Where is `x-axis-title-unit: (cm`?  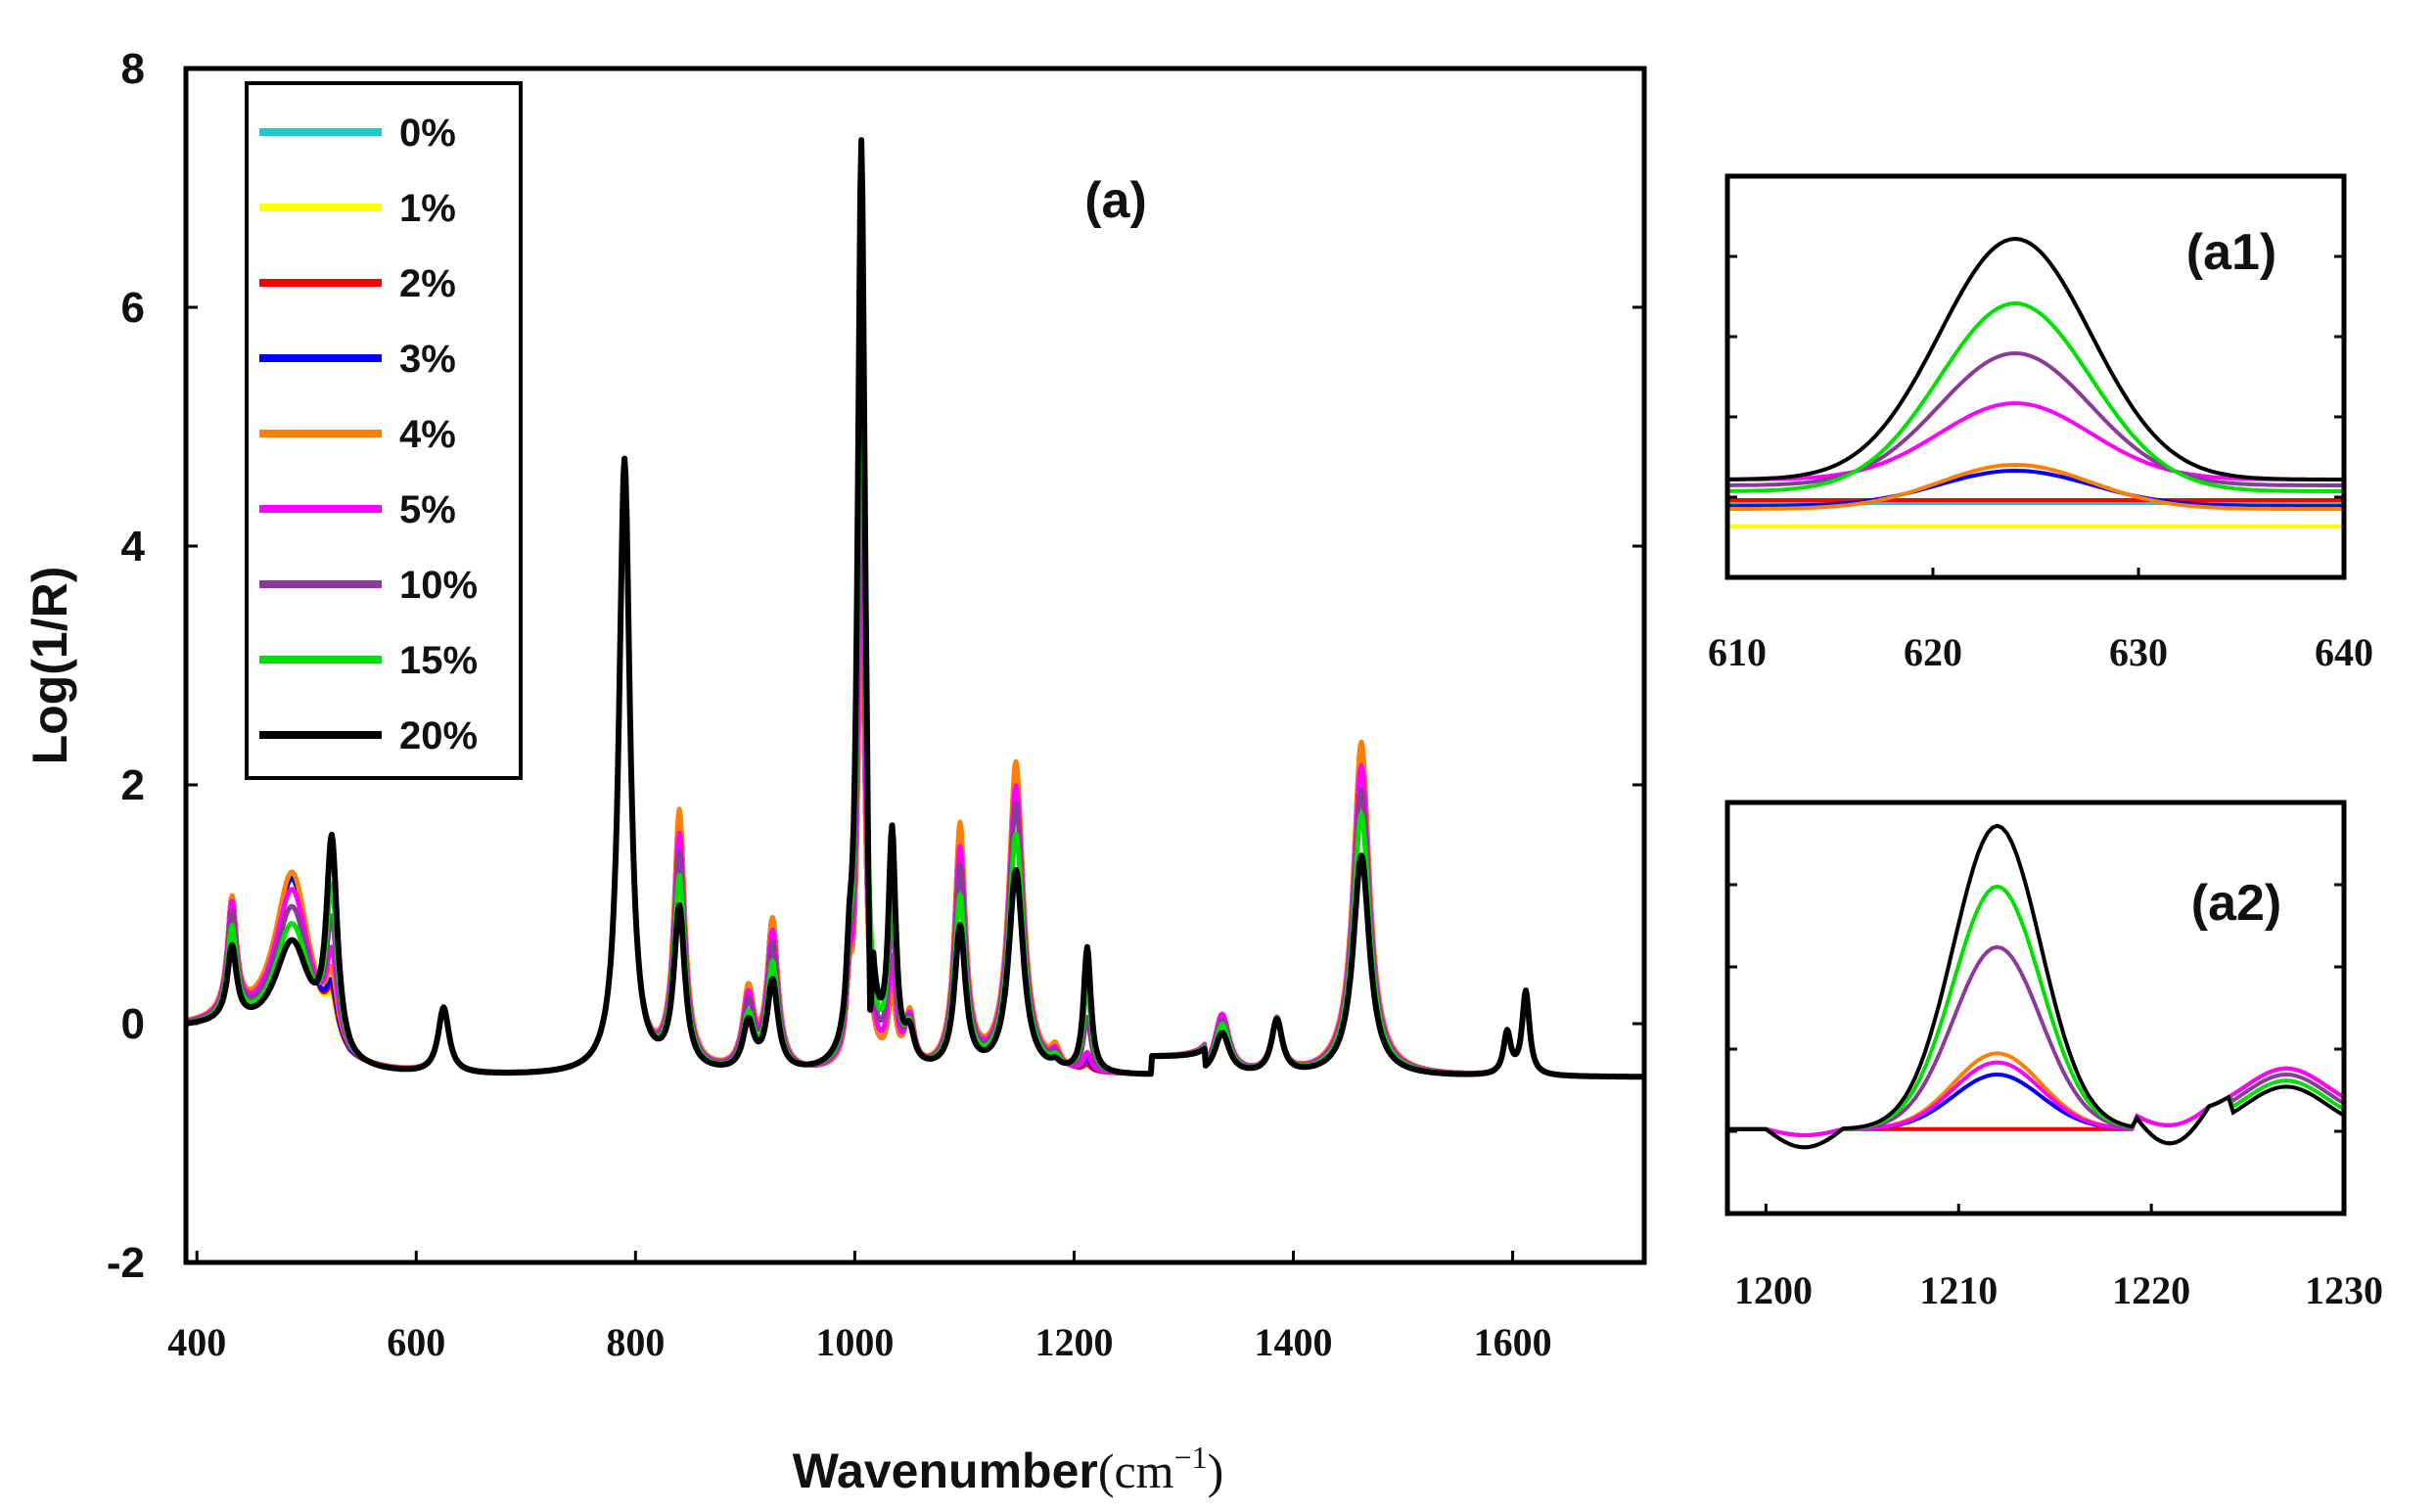
x-axis-title-unit: (cm is located at coordinates (1136, 1470).